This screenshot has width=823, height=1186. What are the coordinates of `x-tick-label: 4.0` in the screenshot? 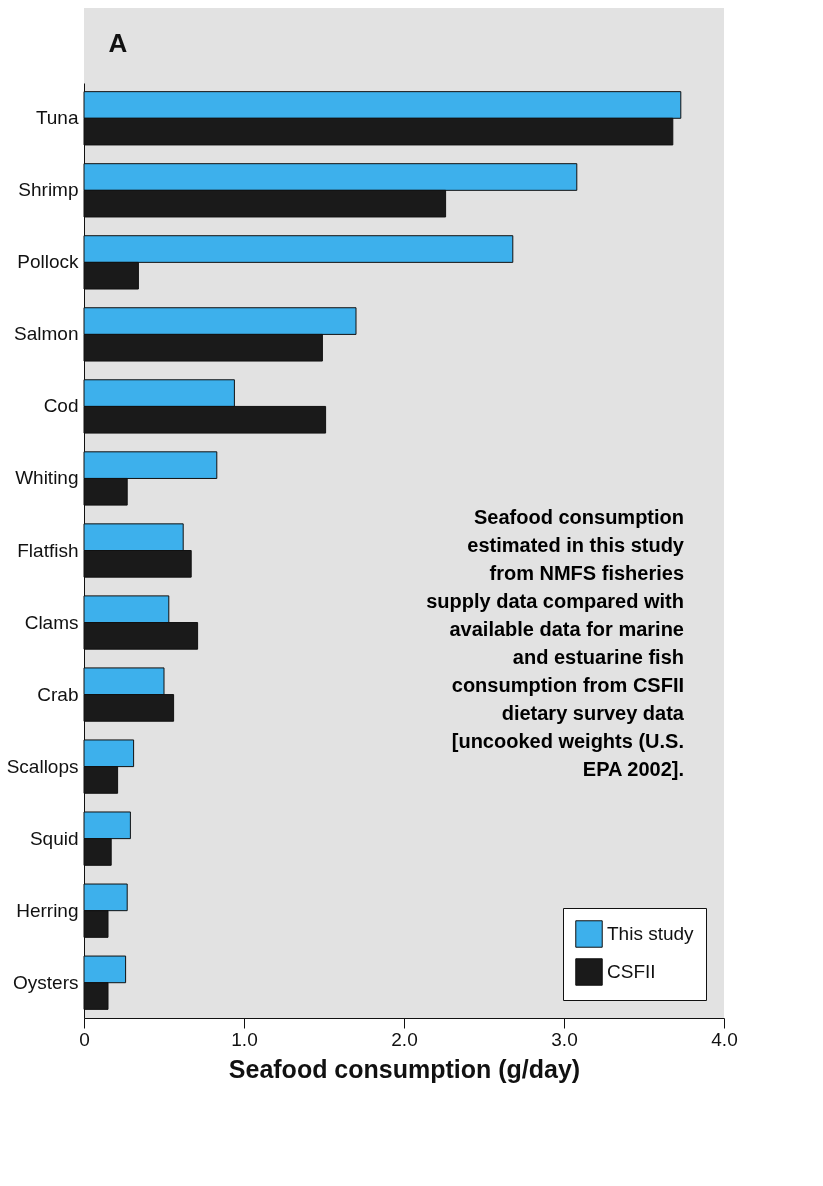 It's located at (724, 1039).